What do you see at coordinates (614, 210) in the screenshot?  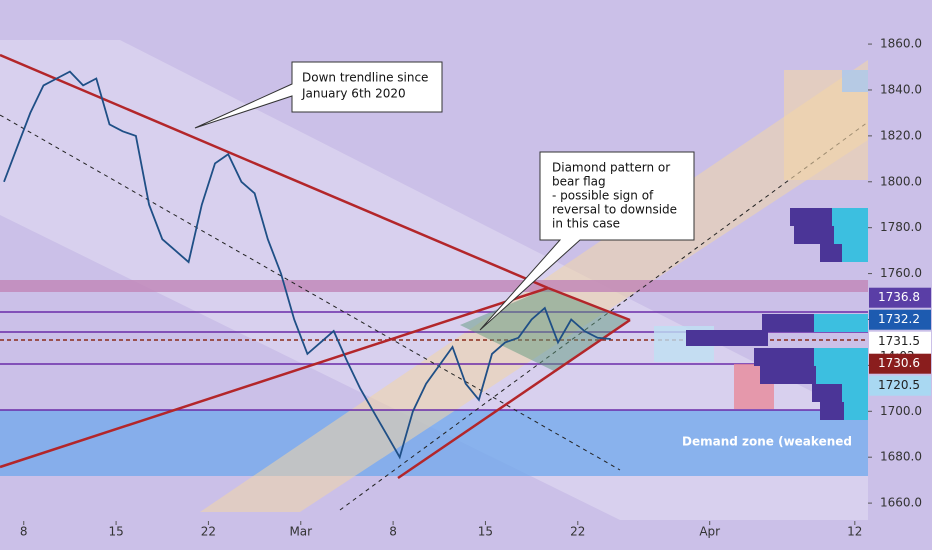 I see `annotation: reversal to downside` at bounding box center [614, 210].